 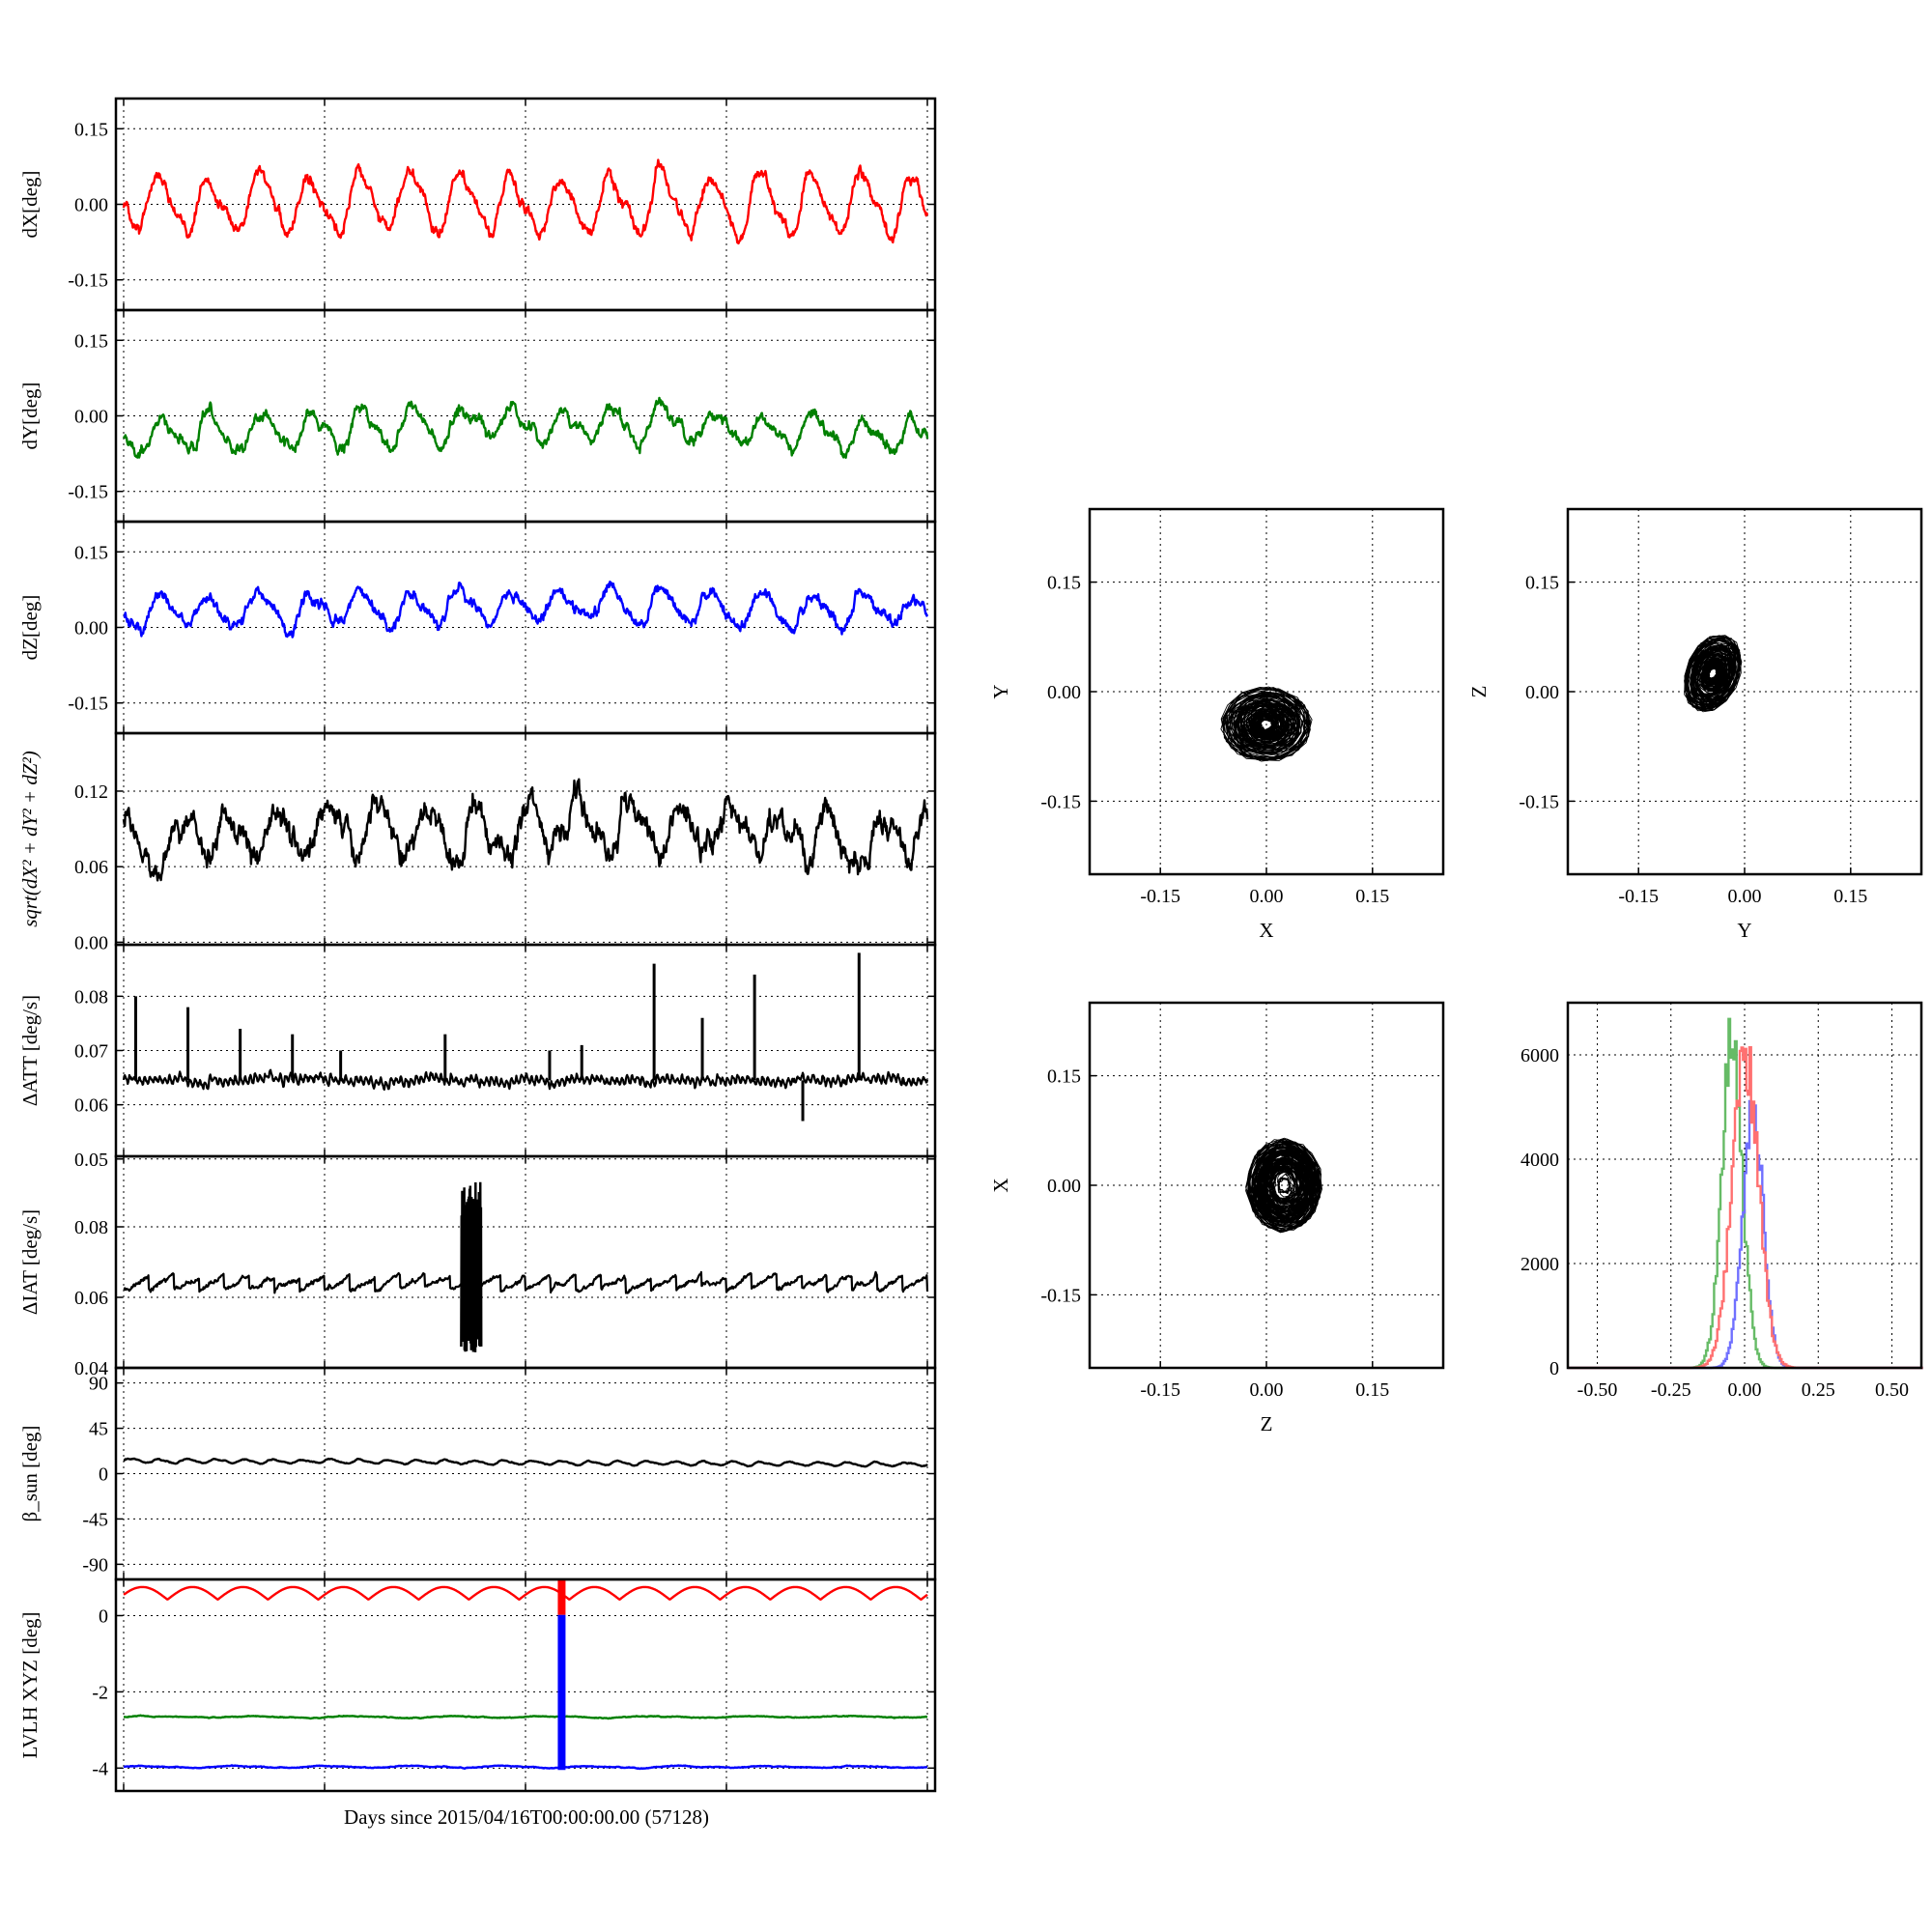 I want to click on trajectory-yz, so click(x=1713, y=674).